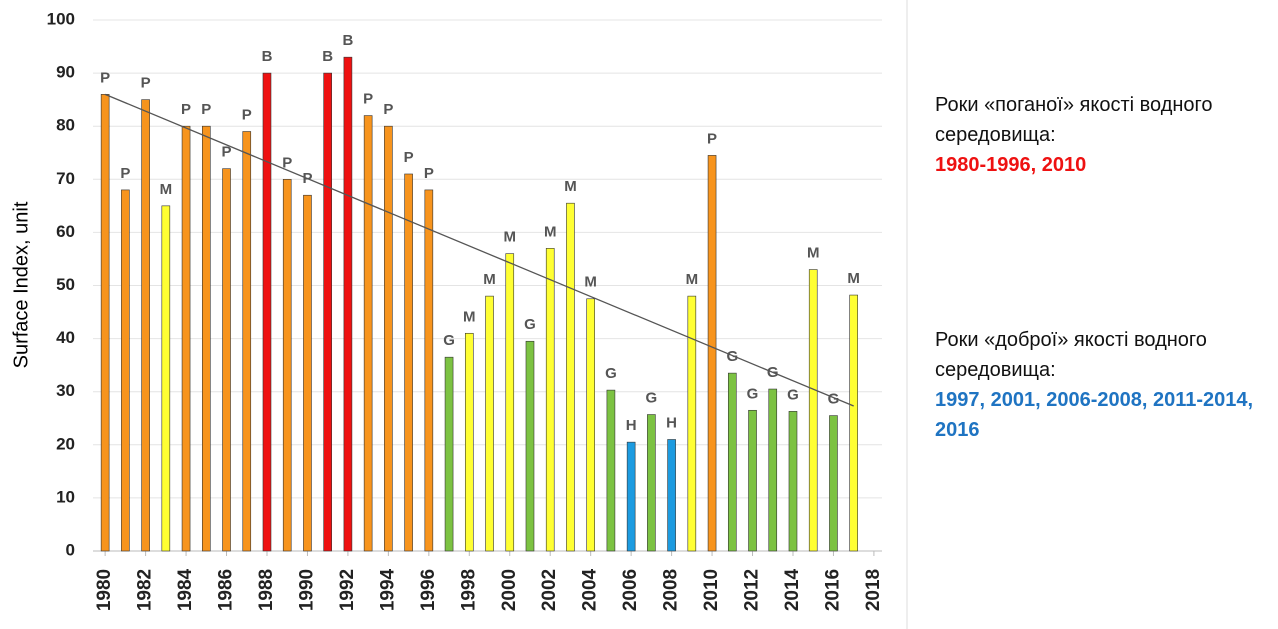 The height and width of the screenshot is (629, 1278). Describe the element at coordinates (590, 589) in the screenshot. I see `x-tick-label: 2004` at that location.